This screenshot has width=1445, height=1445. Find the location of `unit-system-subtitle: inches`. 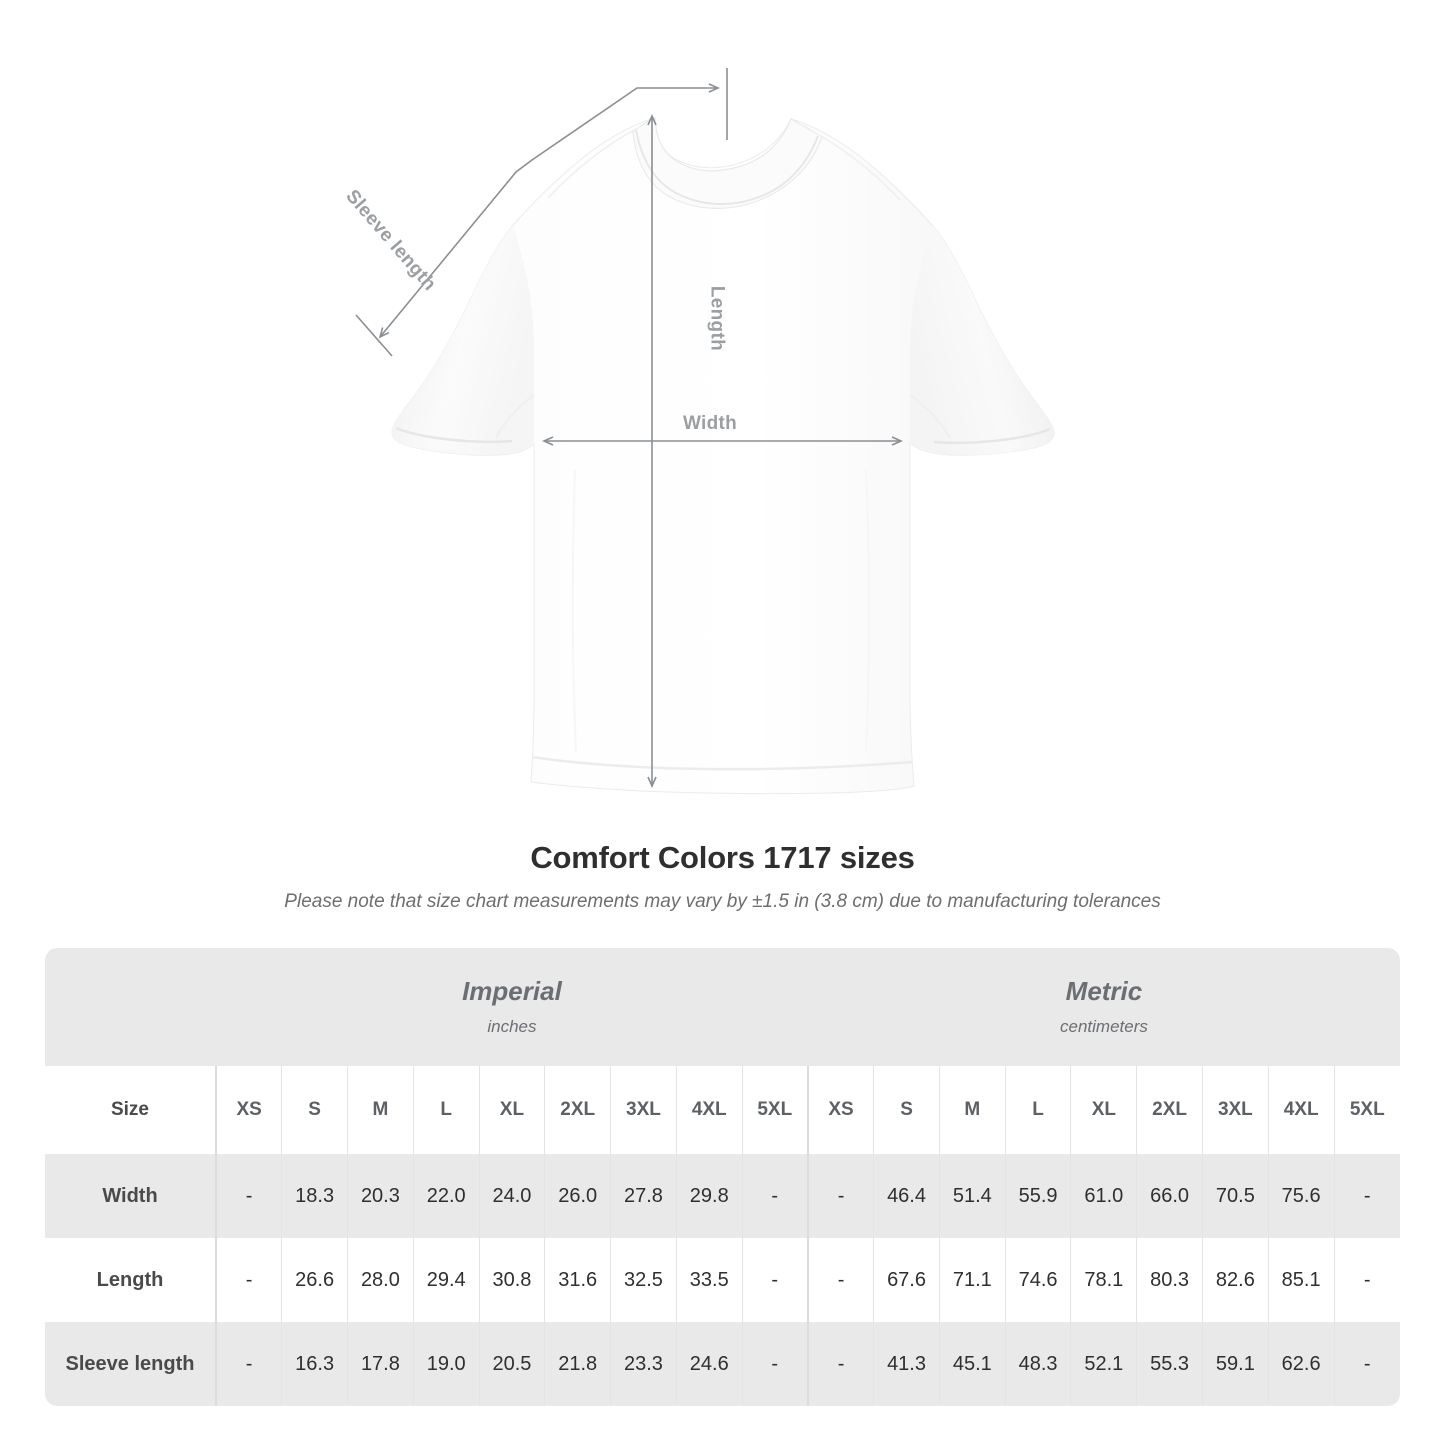

unit-system-subtitle: inches is located at coordinates (512, 1026).